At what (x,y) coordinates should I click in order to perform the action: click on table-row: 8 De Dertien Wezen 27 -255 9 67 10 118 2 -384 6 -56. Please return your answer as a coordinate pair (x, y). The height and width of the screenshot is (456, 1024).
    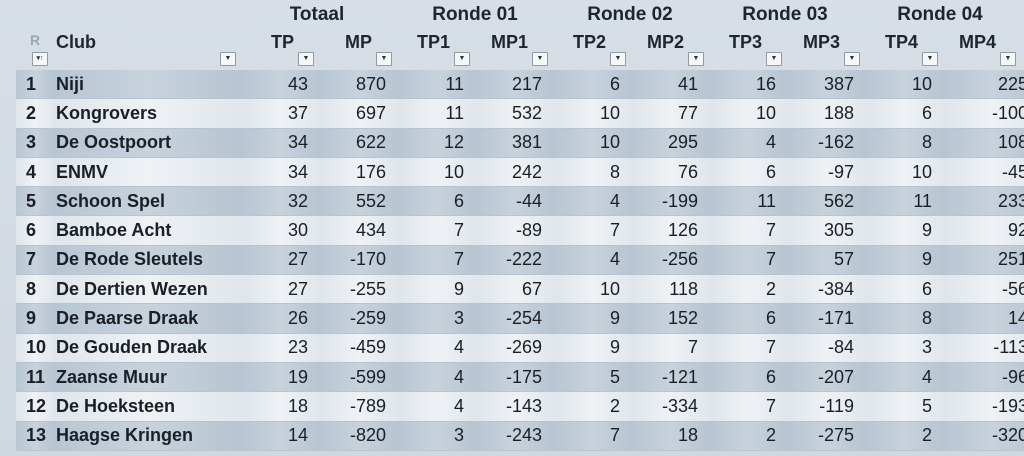
    Looking at the image, I should click on (520, 289).